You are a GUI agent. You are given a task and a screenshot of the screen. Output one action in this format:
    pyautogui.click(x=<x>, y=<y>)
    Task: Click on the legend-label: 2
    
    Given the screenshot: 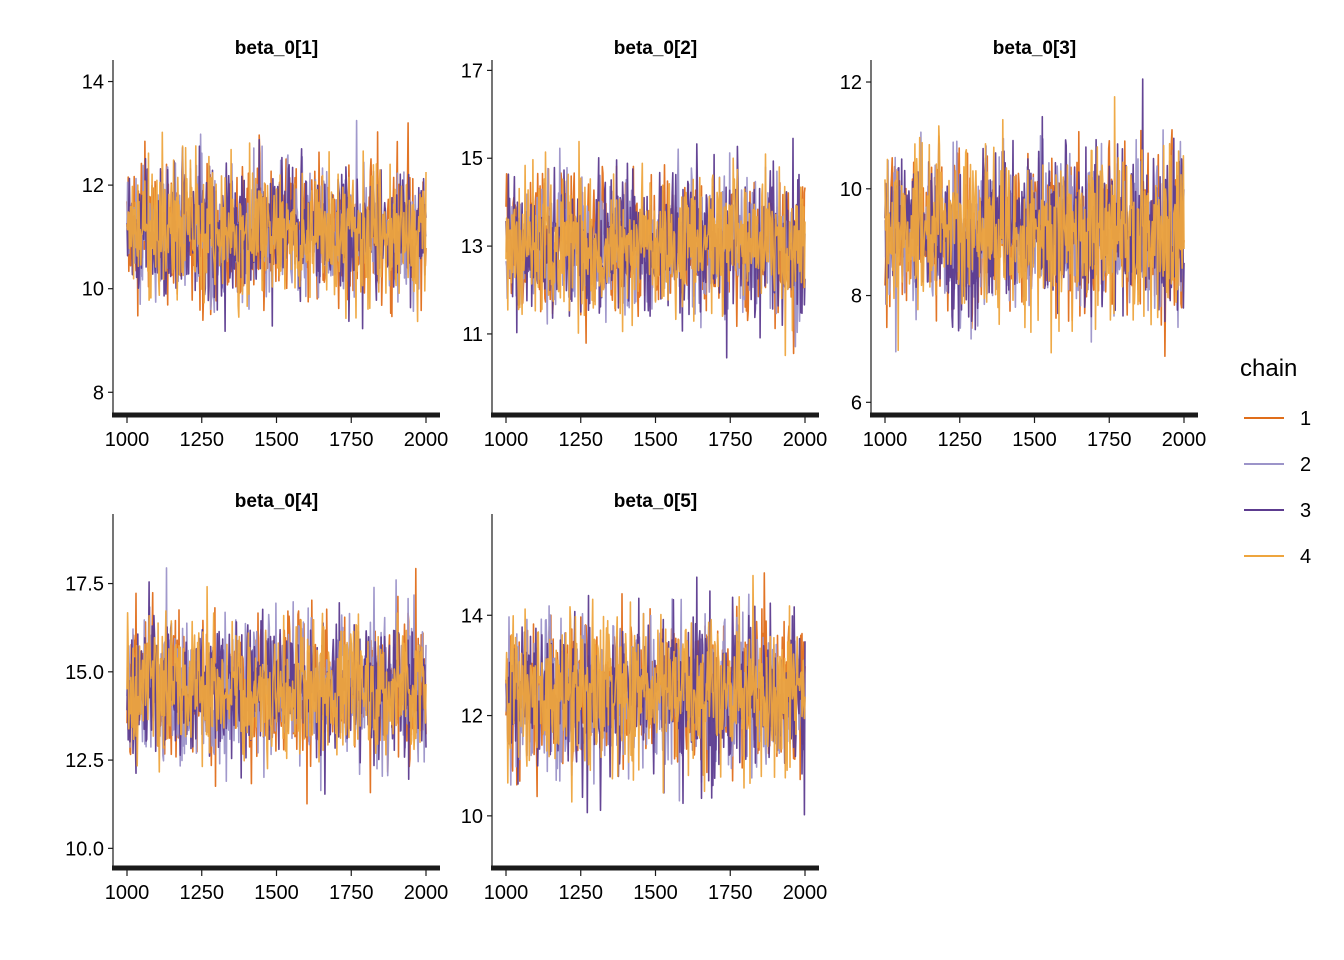 What is the action you would take?
    pyautogui.click(x=1305, y=465)
    